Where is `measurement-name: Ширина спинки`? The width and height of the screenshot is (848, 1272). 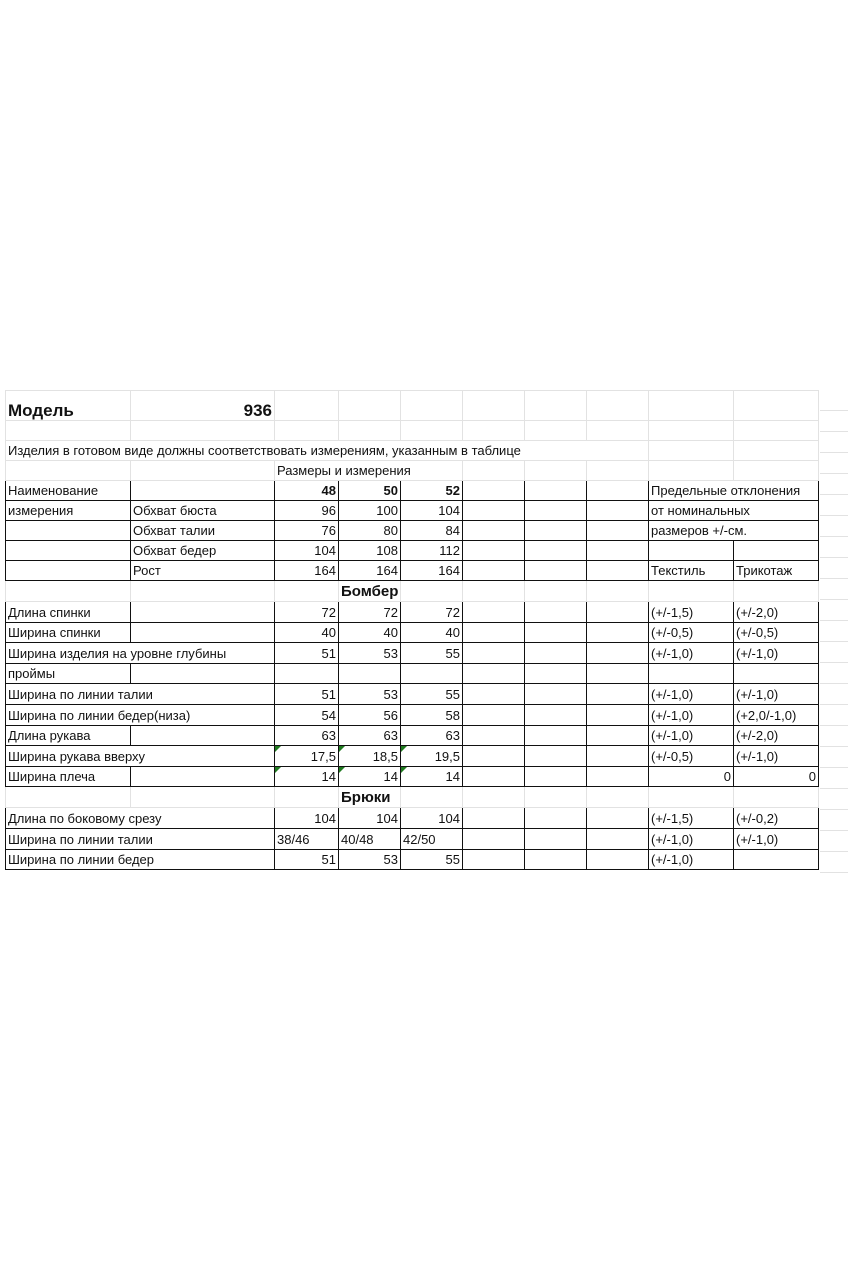
measurement-name: Ширина спинки is located at coordinates (68, 632).